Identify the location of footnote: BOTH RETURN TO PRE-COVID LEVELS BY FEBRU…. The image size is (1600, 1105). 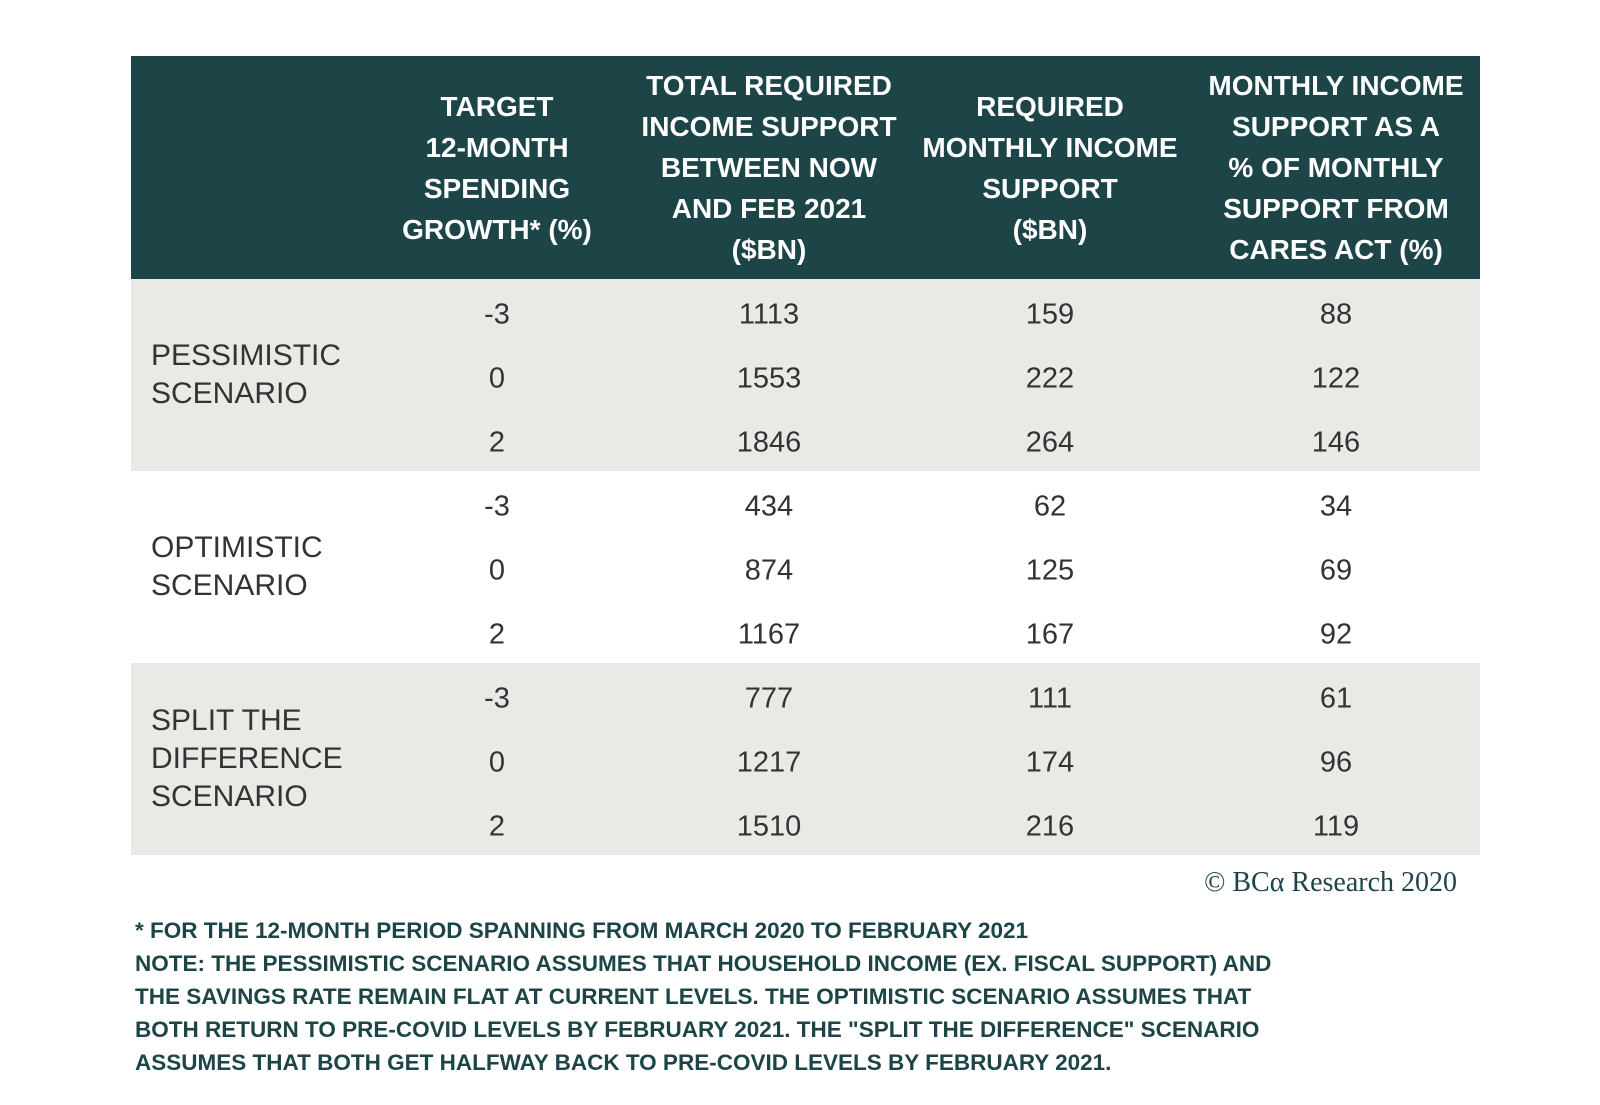
(697, 1029).